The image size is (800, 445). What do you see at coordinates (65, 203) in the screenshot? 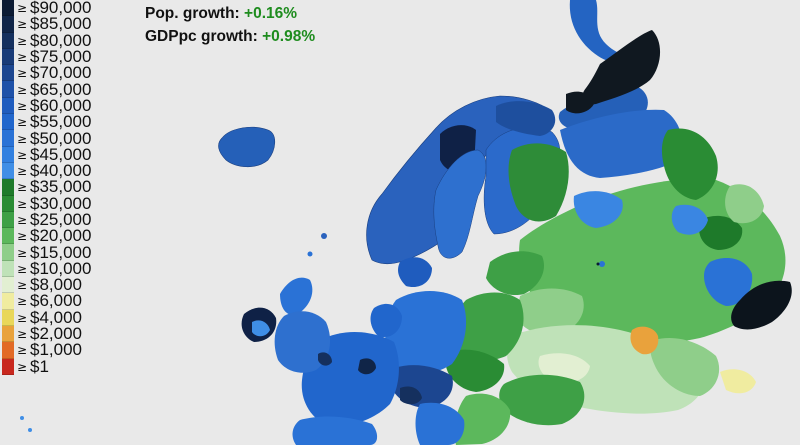
I see `legend-amount: 30,000` at bounding box center [65, 203].